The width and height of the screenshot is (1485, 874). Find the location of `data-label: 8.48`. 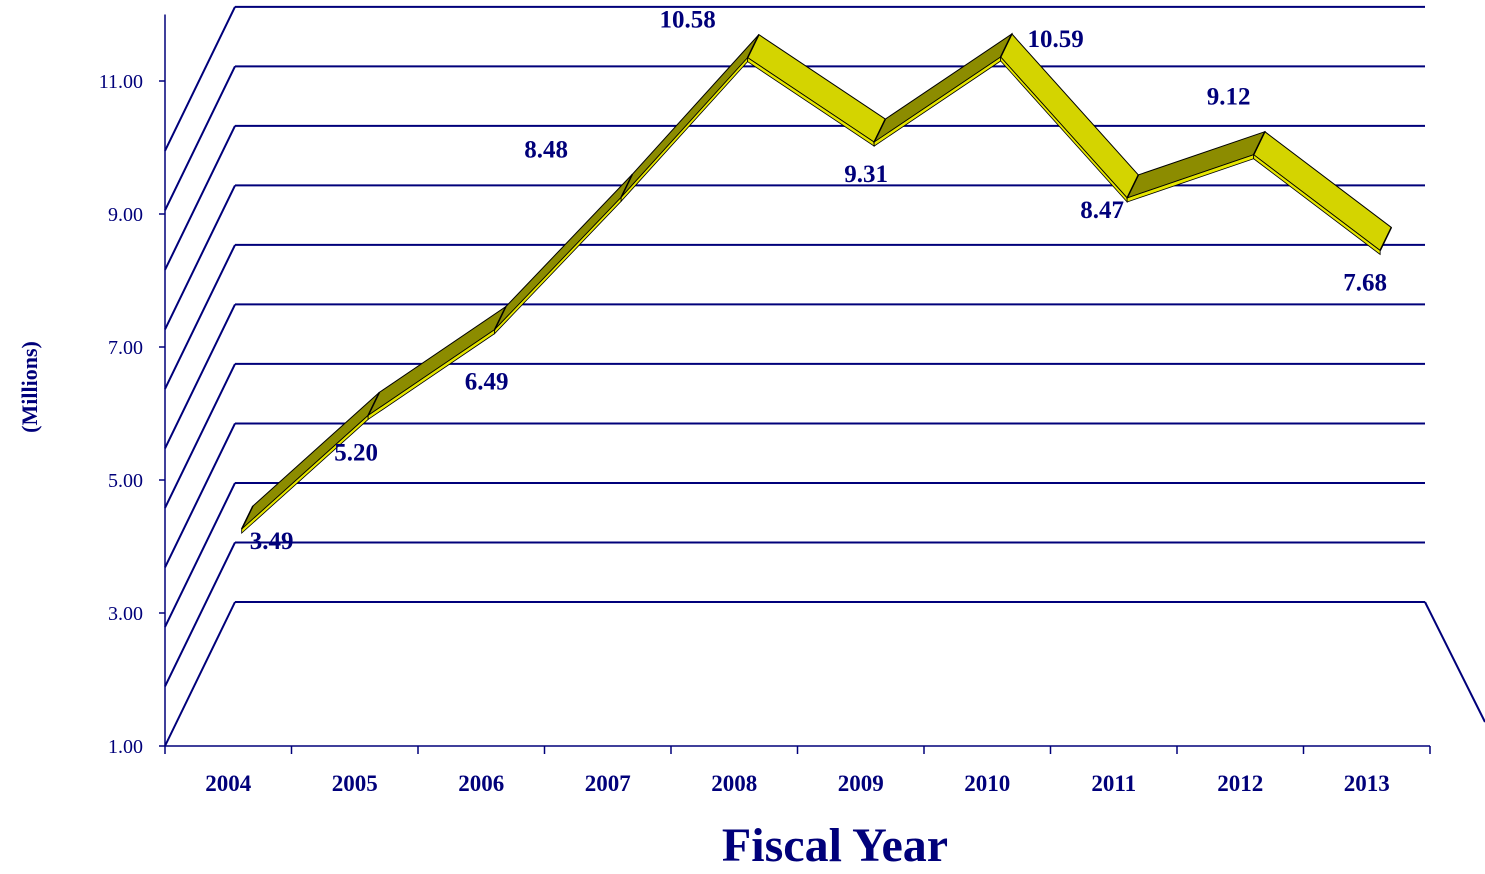

data-label: 8.48 is located at coordinates (546, 149).